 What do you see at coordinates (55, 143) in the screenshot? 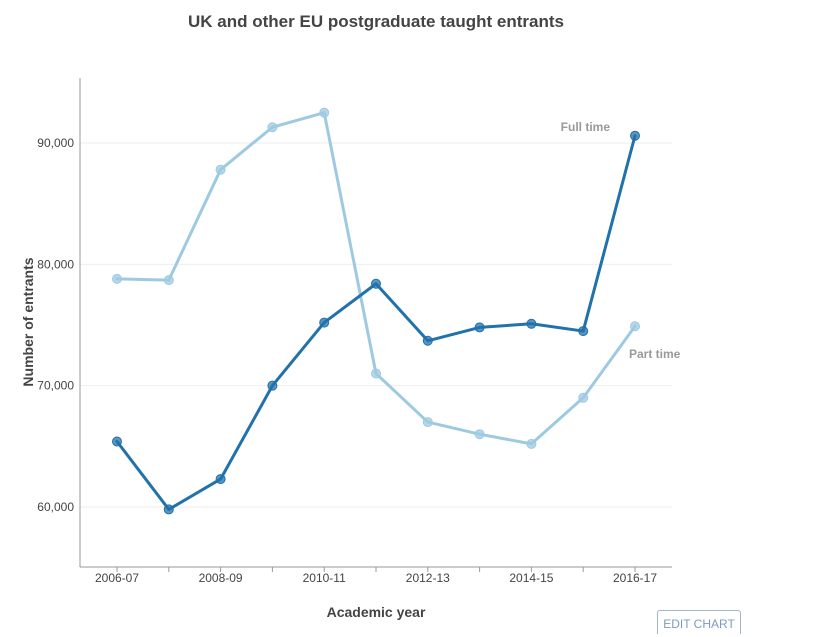
I see `y-tick-label: 90,000` at bounding box center [55, 143].